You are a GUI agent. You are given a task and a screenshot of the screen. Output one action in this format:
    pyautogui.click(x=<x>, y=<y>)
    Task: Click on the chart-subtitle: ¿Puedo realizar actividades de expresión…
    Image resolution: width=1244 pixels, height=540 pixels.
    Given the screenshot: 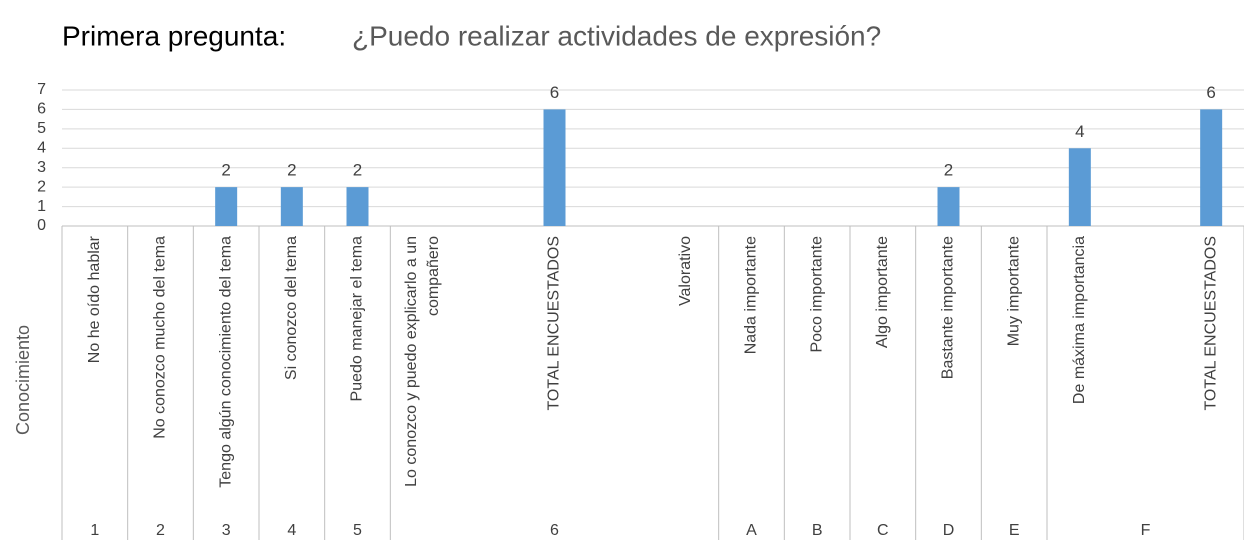 What is the action you would take?
    pyautogui.click(x=616, y=35)
    